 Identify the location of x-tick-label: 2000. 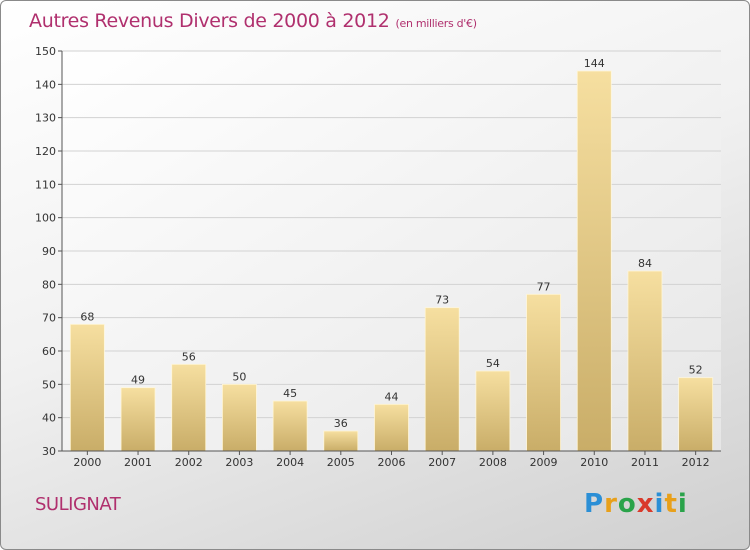
(87, 462).